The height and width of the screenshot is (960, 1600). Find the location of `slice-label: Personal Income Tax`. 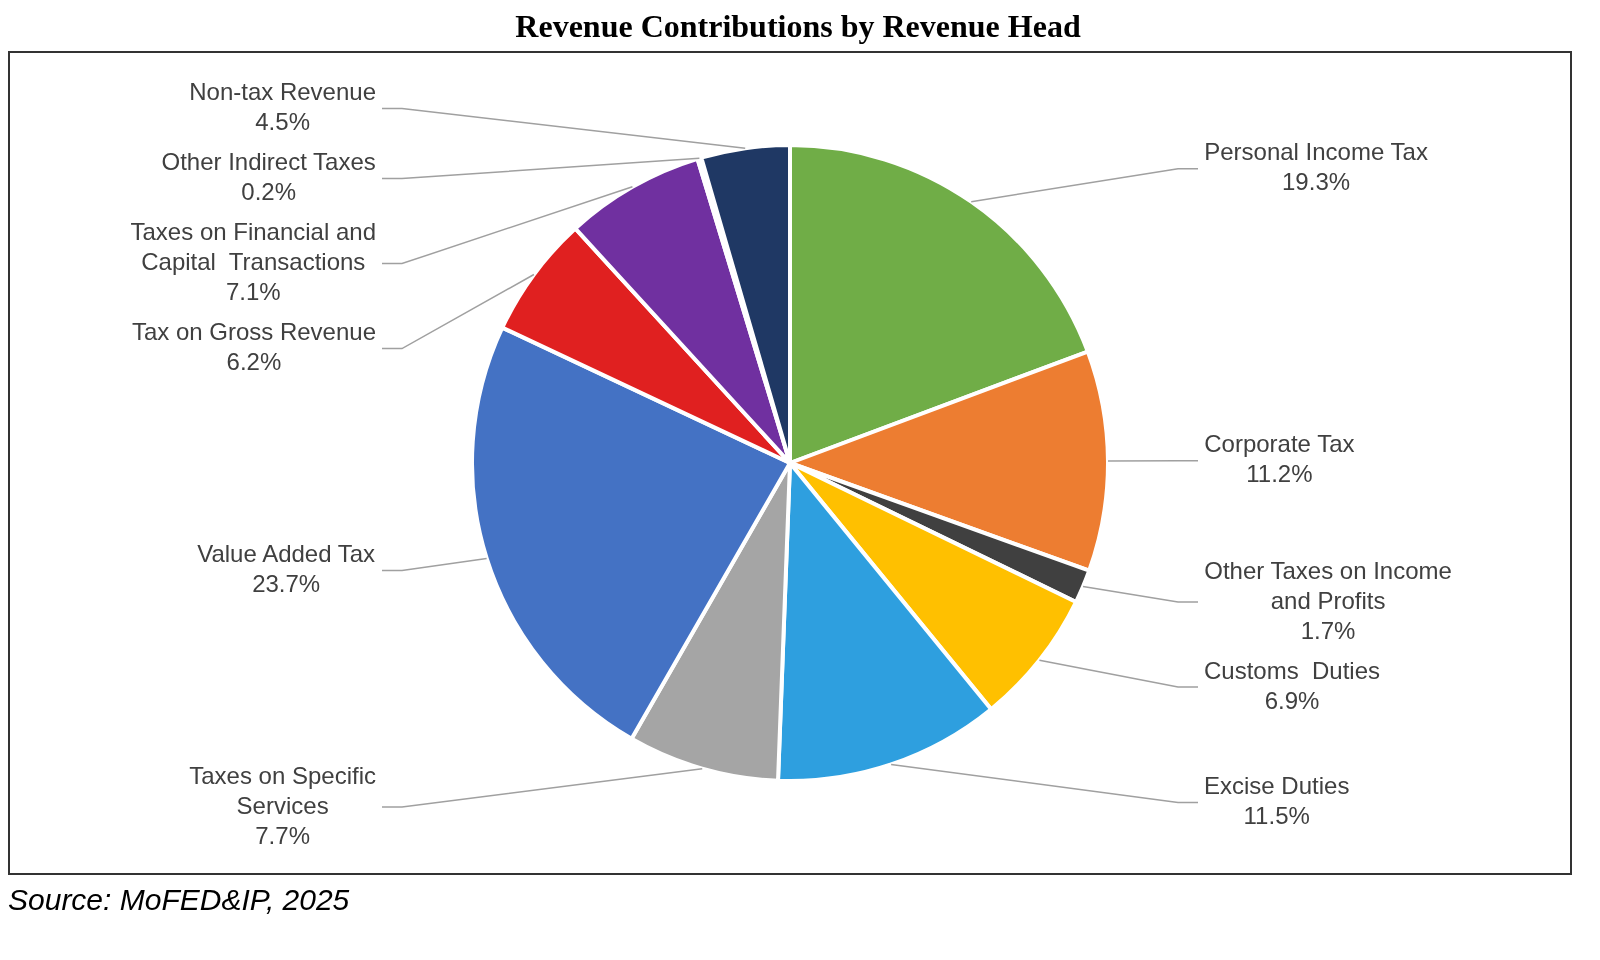

slice-label: Personal Income Tax is located at coordinates (1316, 152).